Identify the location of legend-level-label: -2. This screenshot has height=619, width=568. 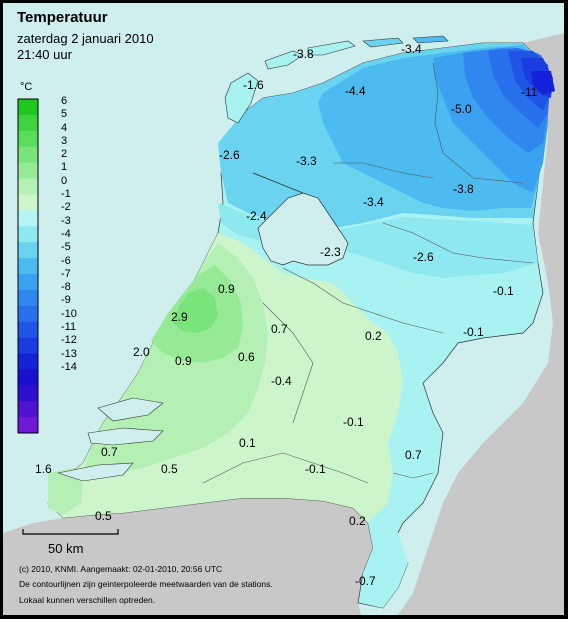
(66, 207).